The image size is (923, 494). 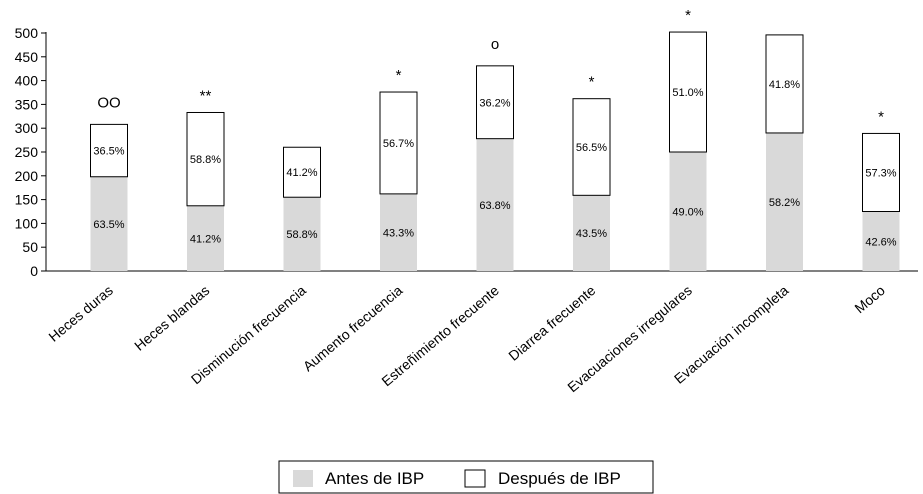 I want to click on category-label: Moco, so click(x=869, y=299).